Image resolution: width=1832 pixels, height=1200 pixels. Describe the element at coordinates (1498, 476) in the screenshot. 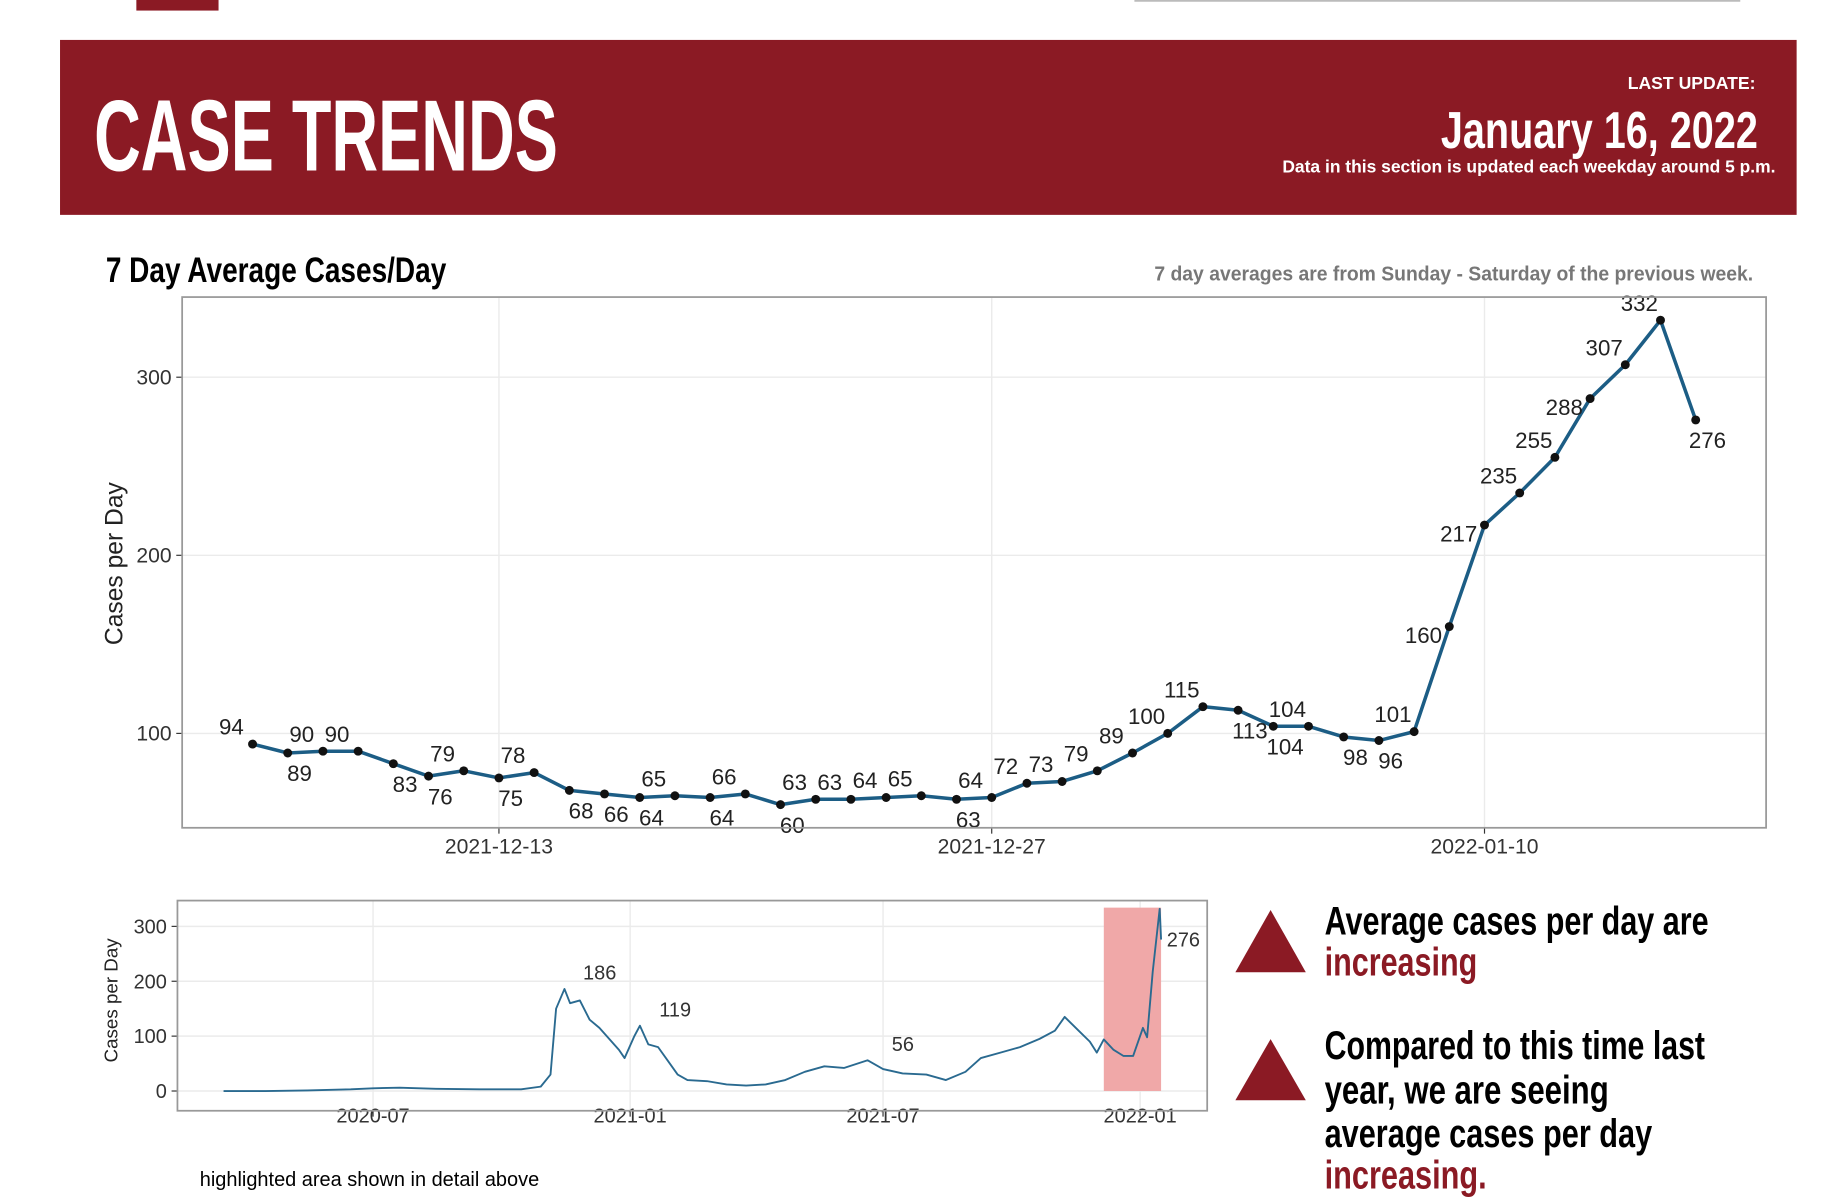

I see `data-label: 235` at that location.